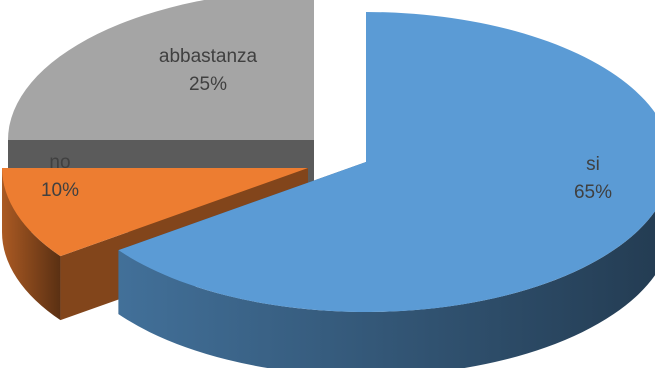  I want to click on data-label-value-abbastanza: 25%, so click(208, 84).